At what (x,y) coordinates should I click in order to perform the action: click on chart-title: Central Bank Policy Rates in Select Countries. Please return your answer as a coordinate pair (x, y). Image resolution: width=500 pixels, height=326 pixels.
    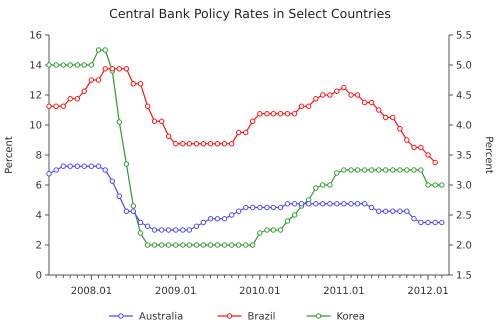
    Looking at the image, I should click on (250, 13).